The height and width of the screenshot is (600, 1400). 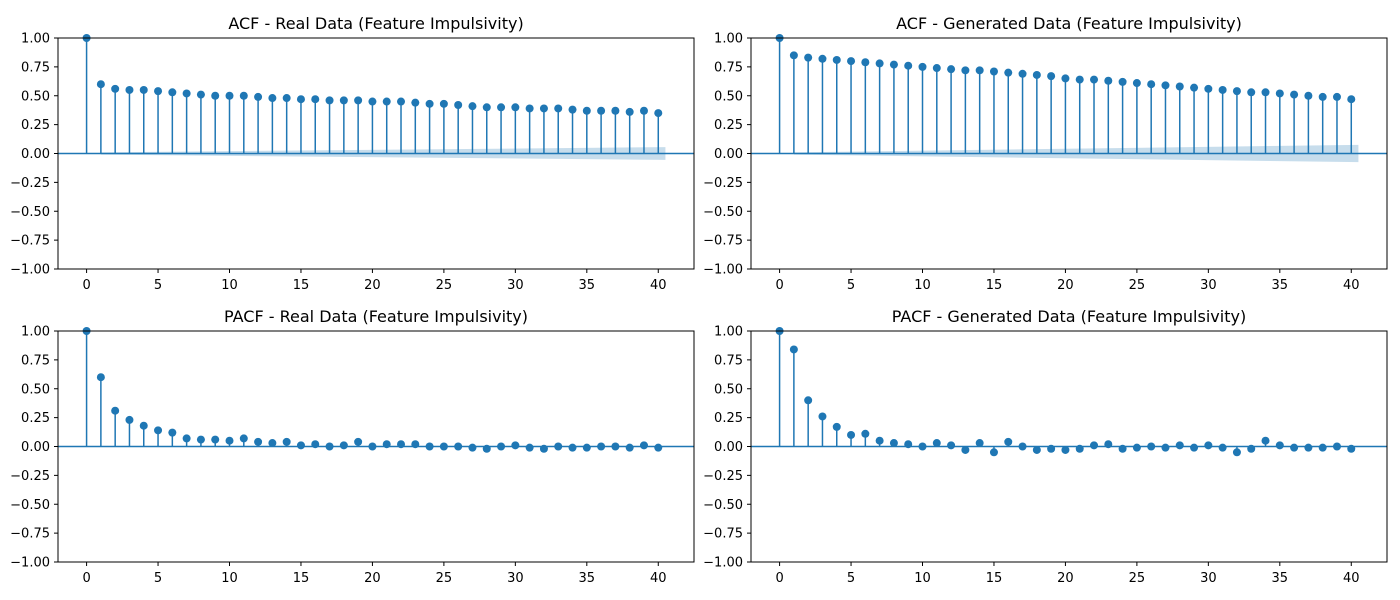 What do you see at coordinates (723, 563) in the screenshot?
I see `y-tick-label: −1.00` at bounding box center [723, 563].